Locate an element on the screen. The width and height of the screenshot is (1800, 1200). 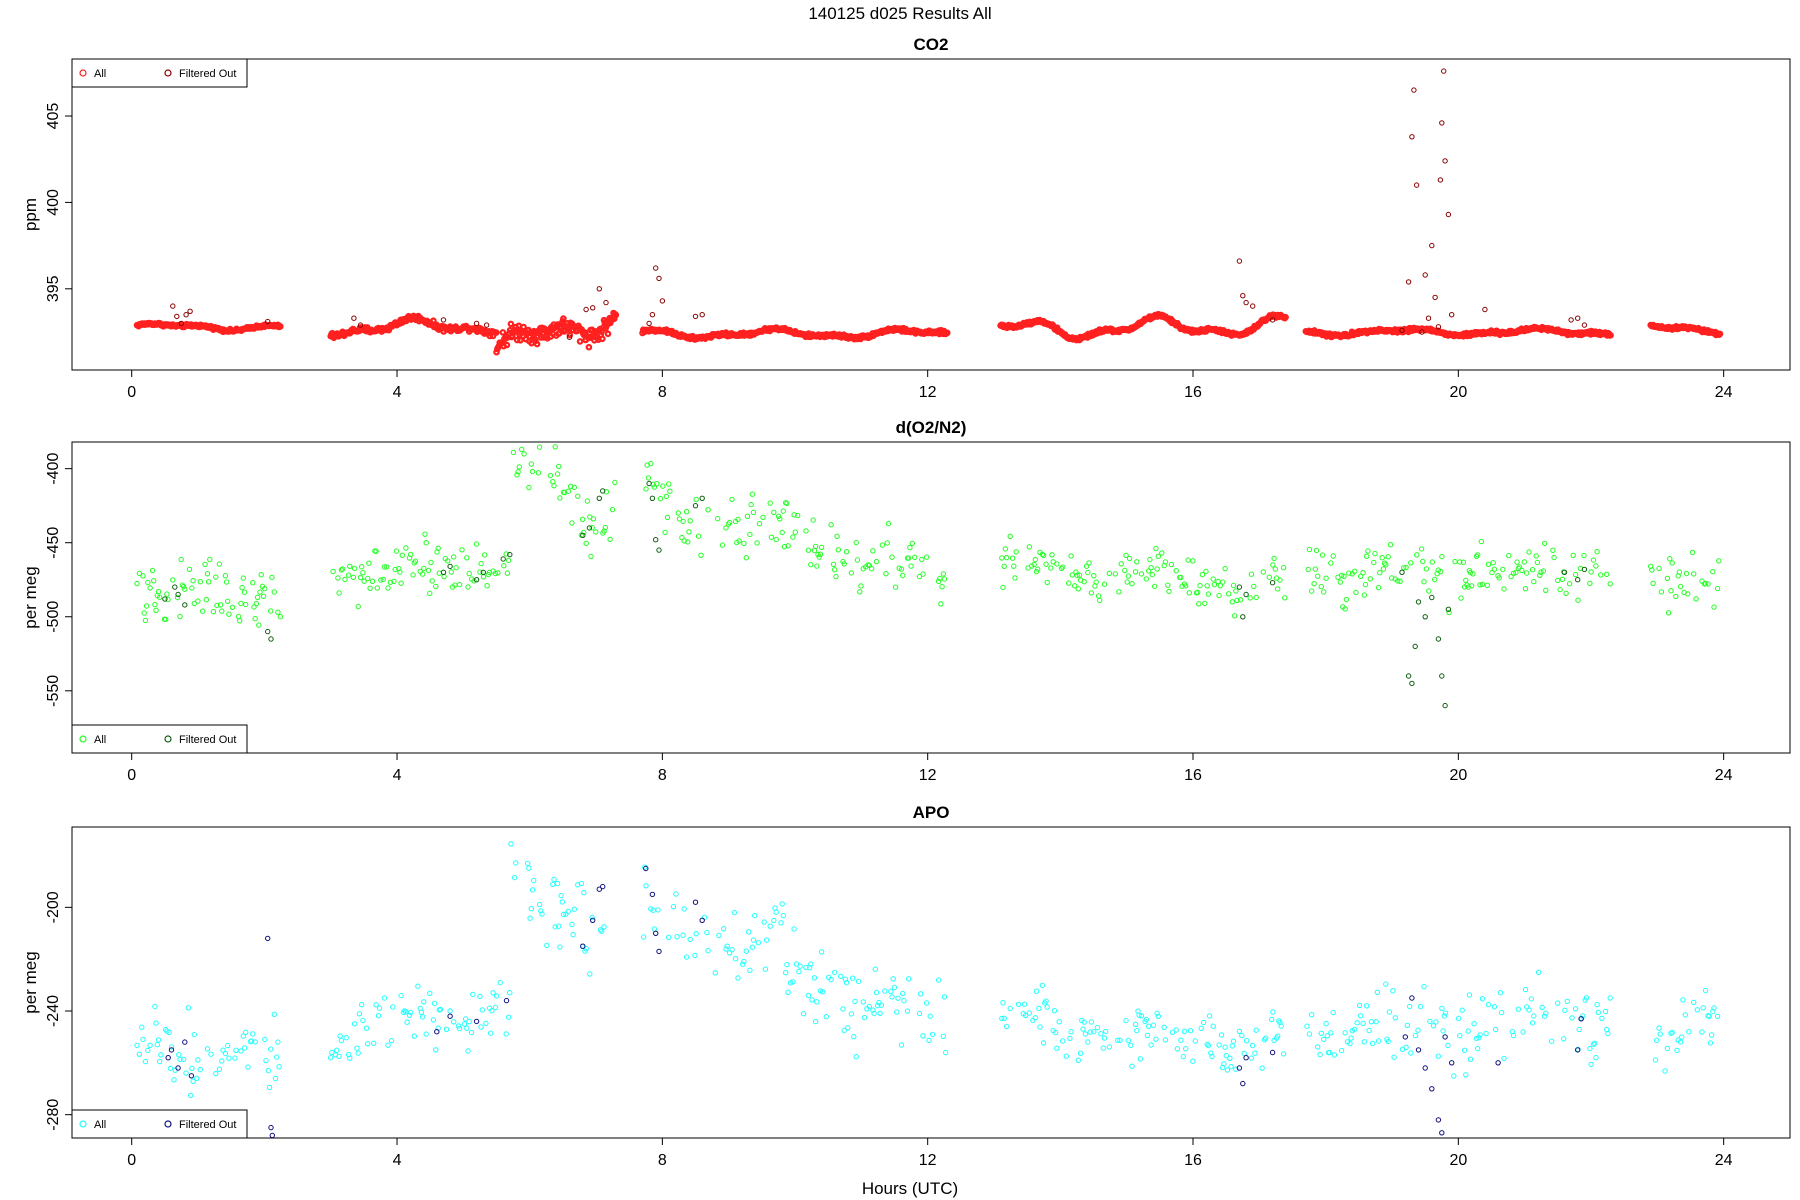
co2-x-tick-label: 24 is located at coordinates (1724, 392).